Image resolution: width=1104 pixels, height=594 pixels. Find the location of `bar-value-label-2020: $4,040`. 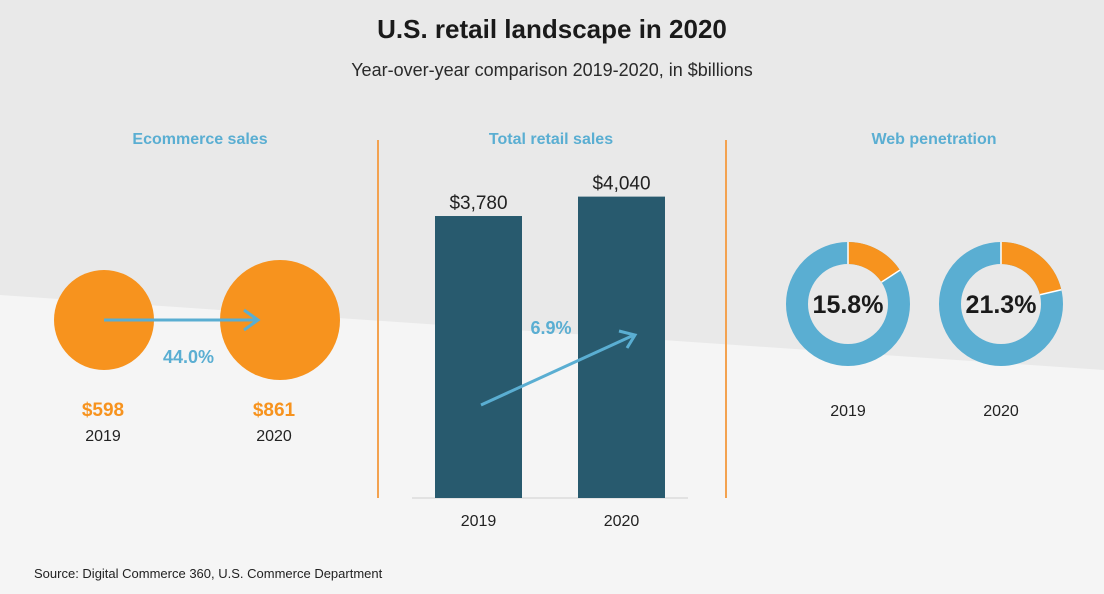

bar-value-label-2020: $4,040 is located at coordinates (621, 184).